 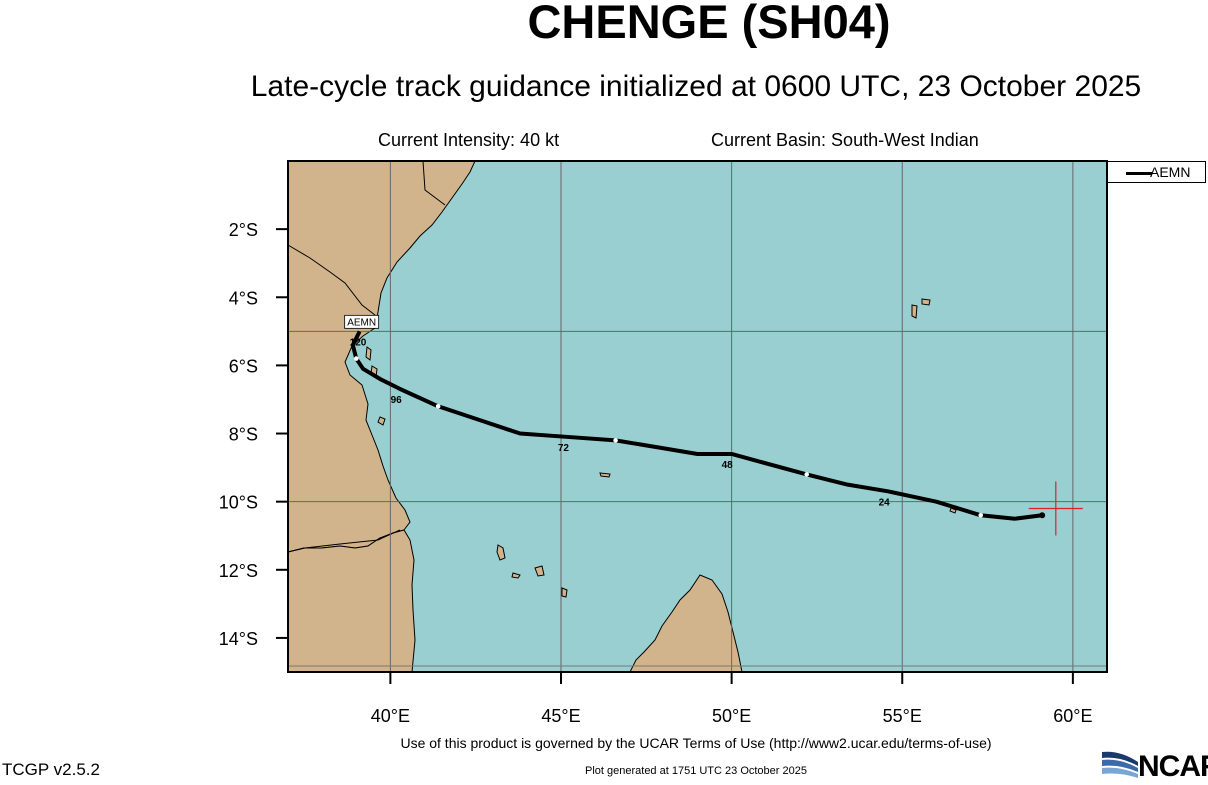 I want to click on legend-label-aemn: AEMN, so click(x=1170, y=172).